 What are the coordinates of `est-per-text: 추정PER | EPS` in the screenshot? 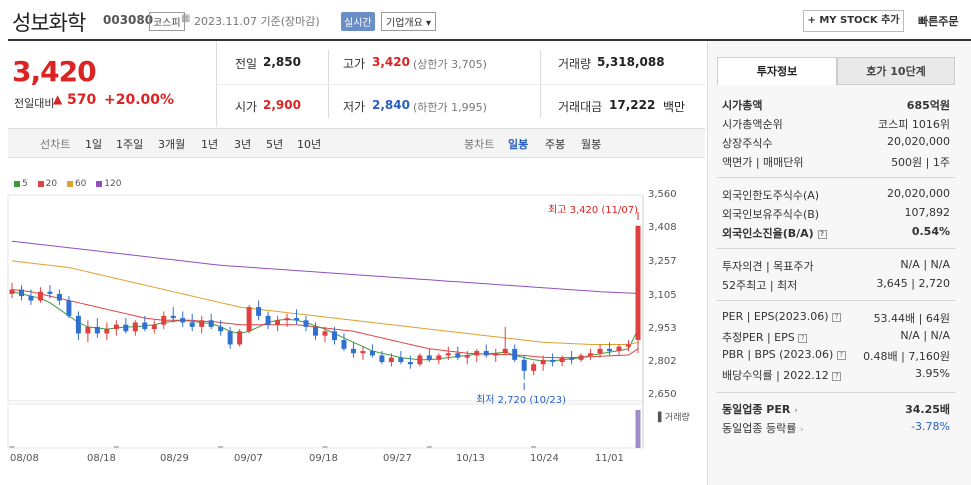 It's located at (758, 337).